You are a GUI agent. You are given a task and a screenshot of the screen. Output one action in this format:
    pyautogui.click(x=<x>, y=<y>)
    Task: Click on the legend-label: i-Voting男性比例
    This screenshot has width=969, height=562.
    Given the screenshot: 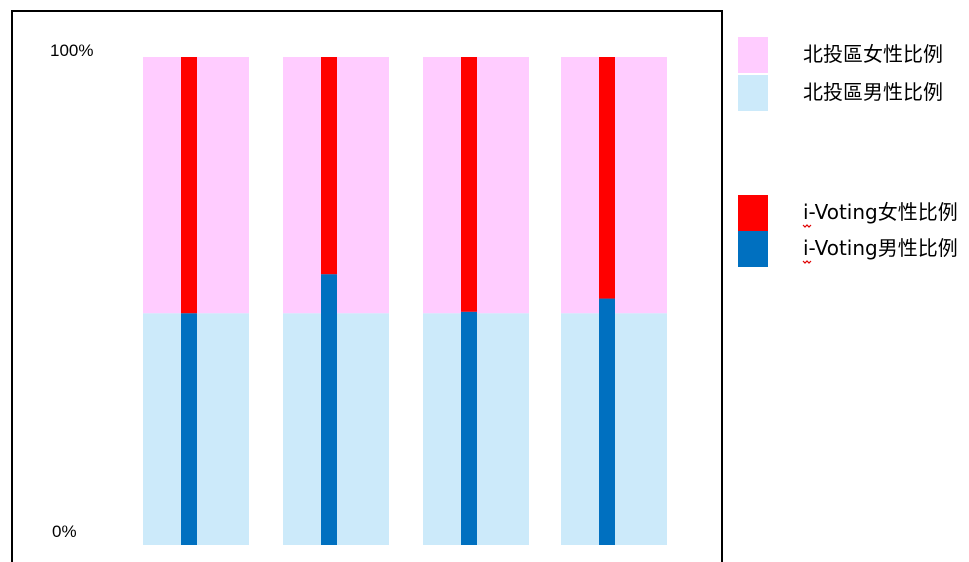 What is the action you would take?
    pyautogui.click(x=880, y=248)
    